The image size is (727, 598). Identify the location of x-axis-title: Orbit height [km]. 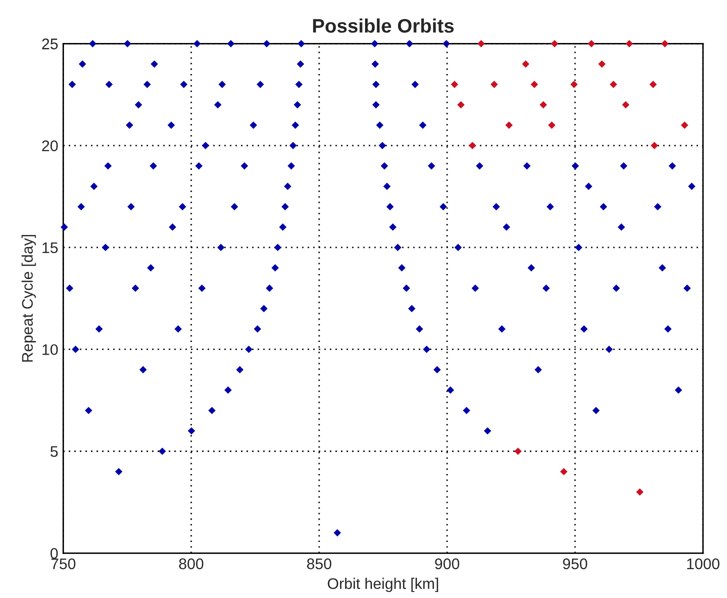
(383, 585).